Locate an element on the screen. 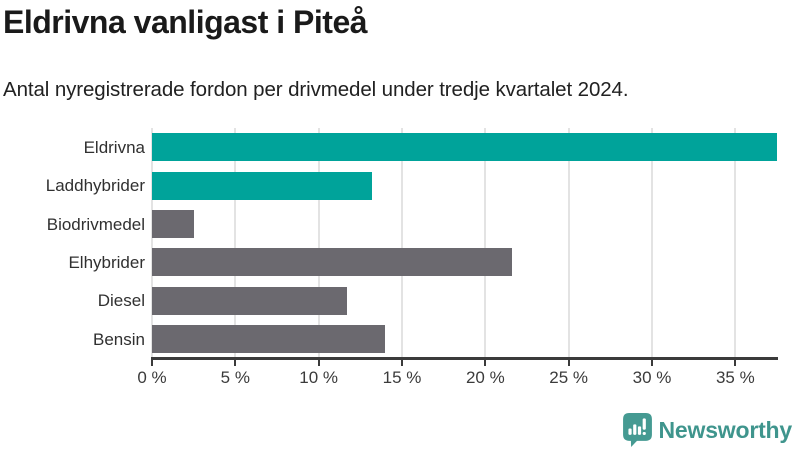 The height and width of the screenshot is (450, 800). bar-elhybrider is located at coordinates (332, 262).